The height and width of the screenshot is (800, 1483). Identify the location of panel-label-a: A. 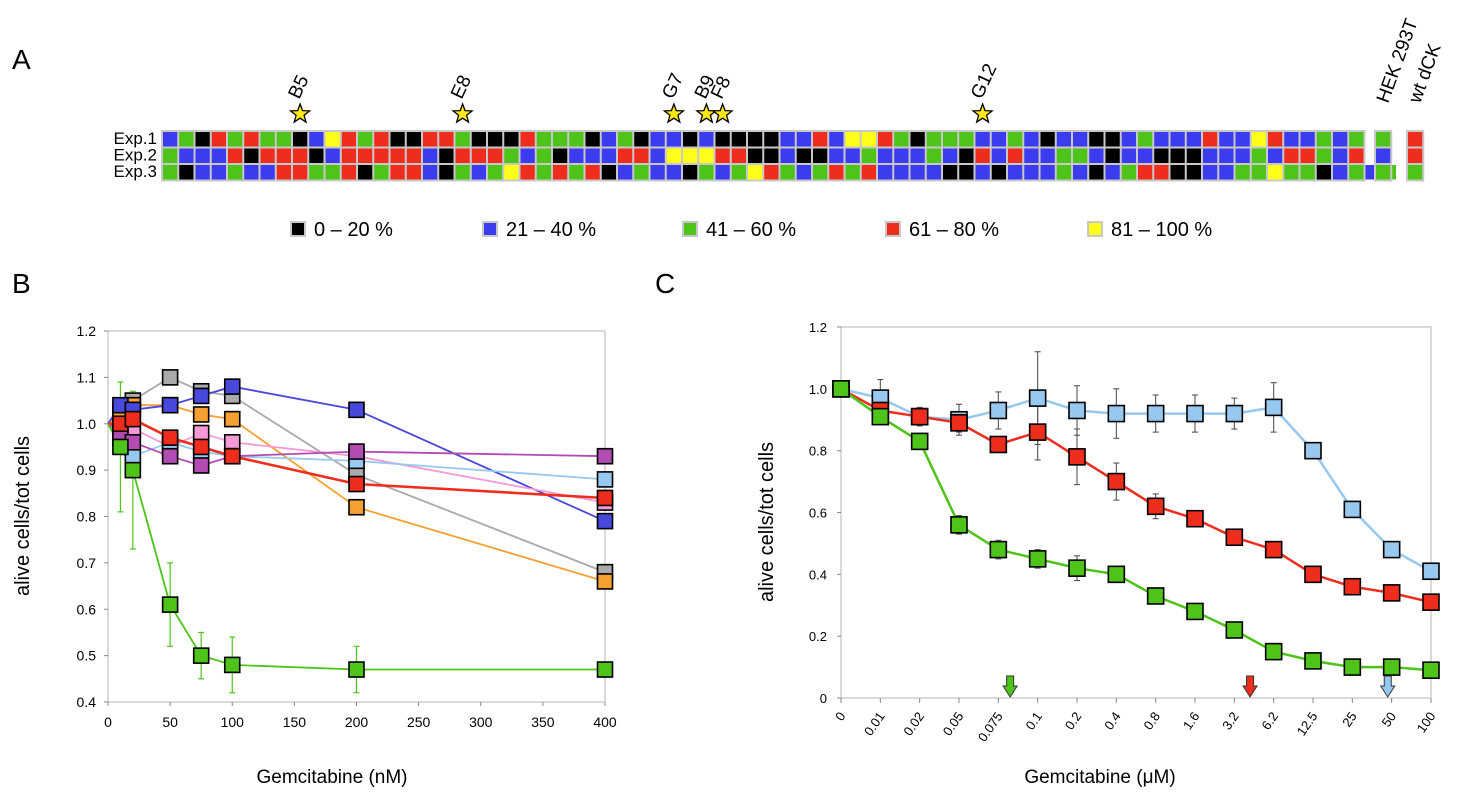
(21, 59).